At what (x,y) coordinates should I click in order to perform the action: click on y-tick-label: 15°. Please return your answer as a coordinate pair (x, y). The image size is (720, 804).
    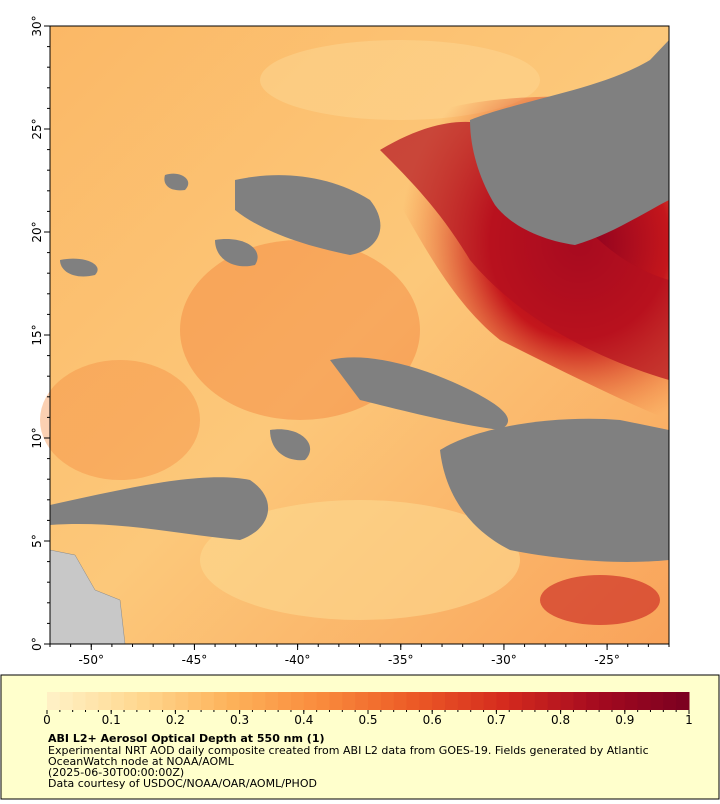
    Looking at the image, I should click on (37, 334).